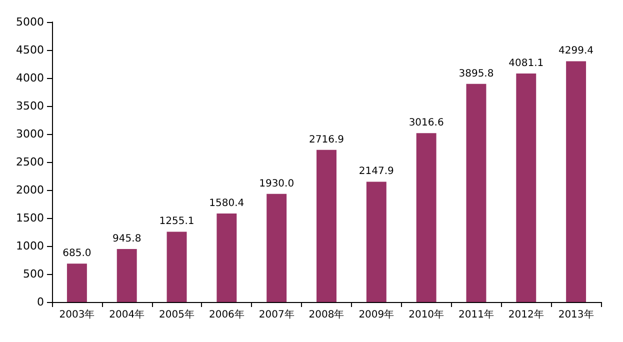 This screenshot has height=342, width=623. Describe the element at coordinates (30, 190) in the screenshot. I see `y-tick-label: 2000` at that location.